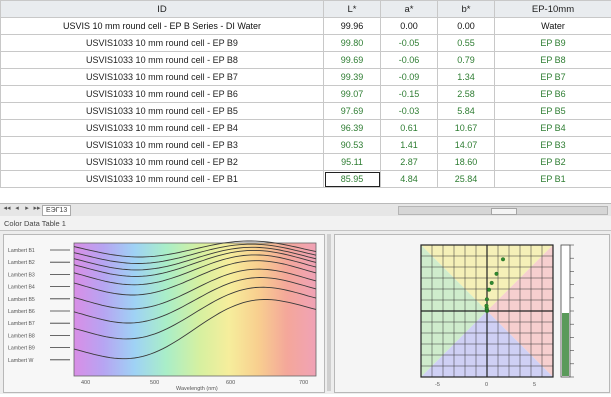 The height and width of the screenshot is (397, 611). What do you see at coordinates (197, 389) in the screenshot?
I see `x-axis-label: Wavelength (nm)` at bounding box center [197, 389].